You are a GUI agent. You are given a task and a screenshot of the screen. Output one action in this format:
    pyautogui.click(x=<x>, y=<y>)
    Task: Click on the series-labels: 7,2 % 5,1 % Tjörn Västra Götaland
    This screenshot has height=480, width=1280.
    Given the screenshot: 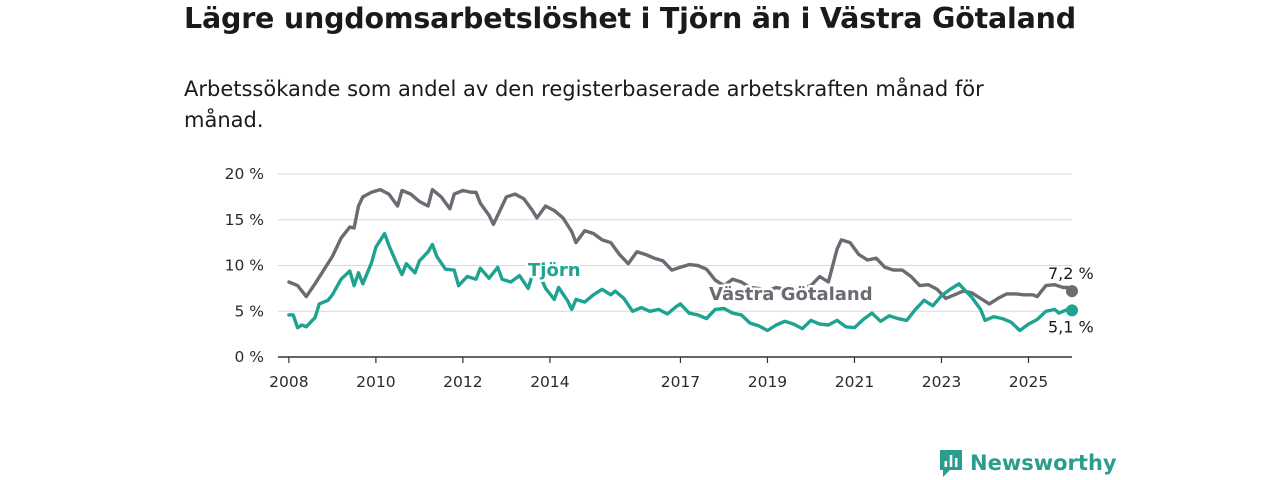 What is the action you would take?
    pyautogui.click(x=810, y=297)
    